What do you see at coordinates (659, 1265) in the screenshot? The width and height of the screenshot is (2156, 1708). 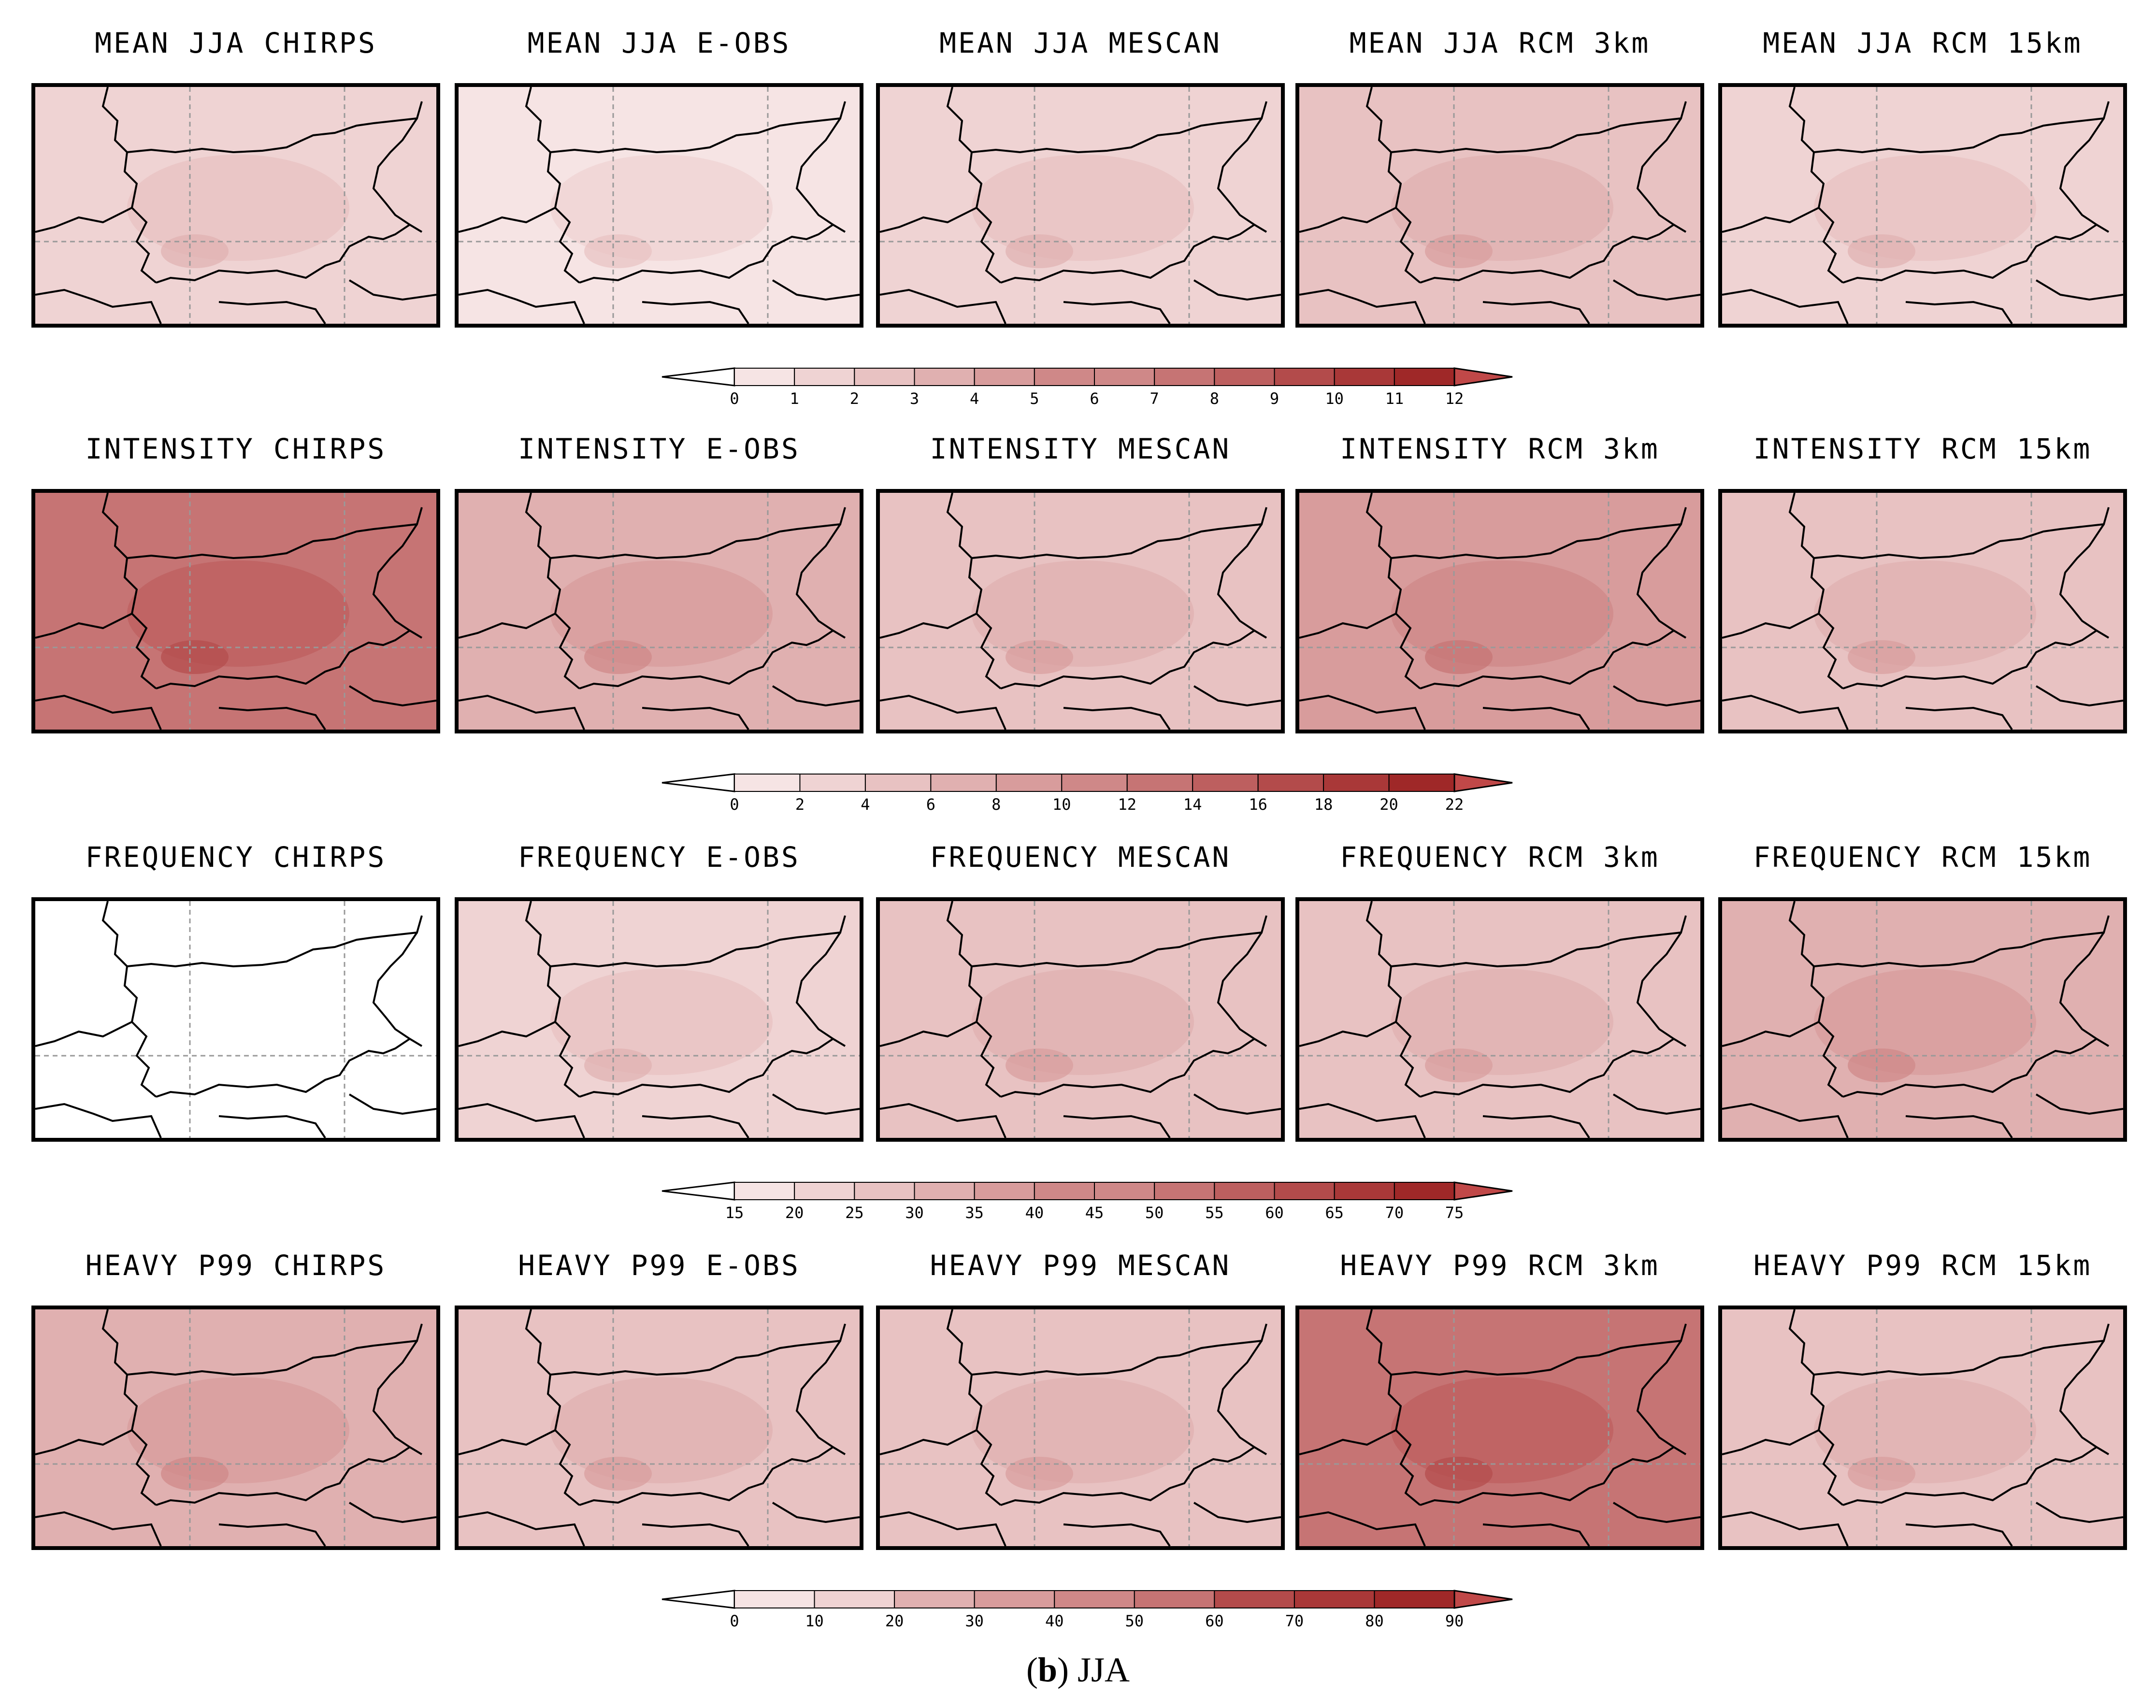 I see `panel-title: HEAVY P99 E-OBS` at bounding box center [659, 1265].